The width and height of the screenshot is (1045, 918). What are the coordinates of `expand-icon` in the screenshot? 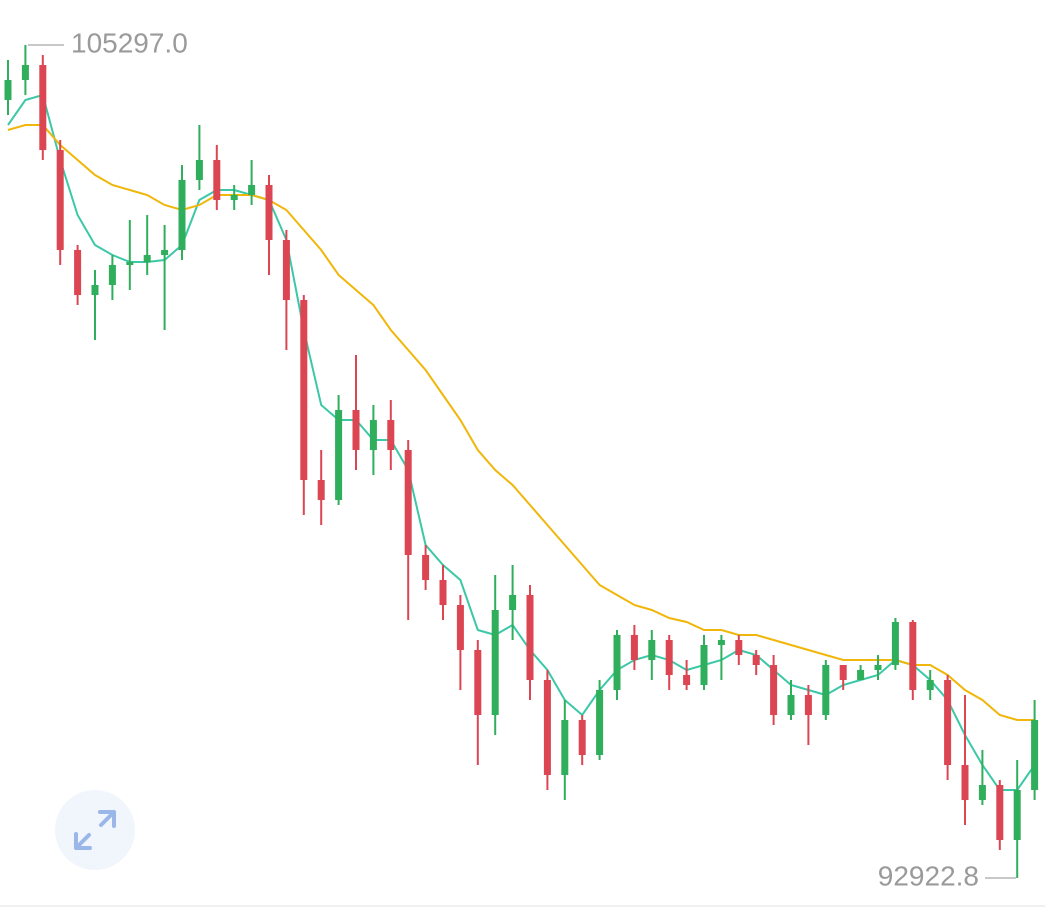 It's located at (95, 830).